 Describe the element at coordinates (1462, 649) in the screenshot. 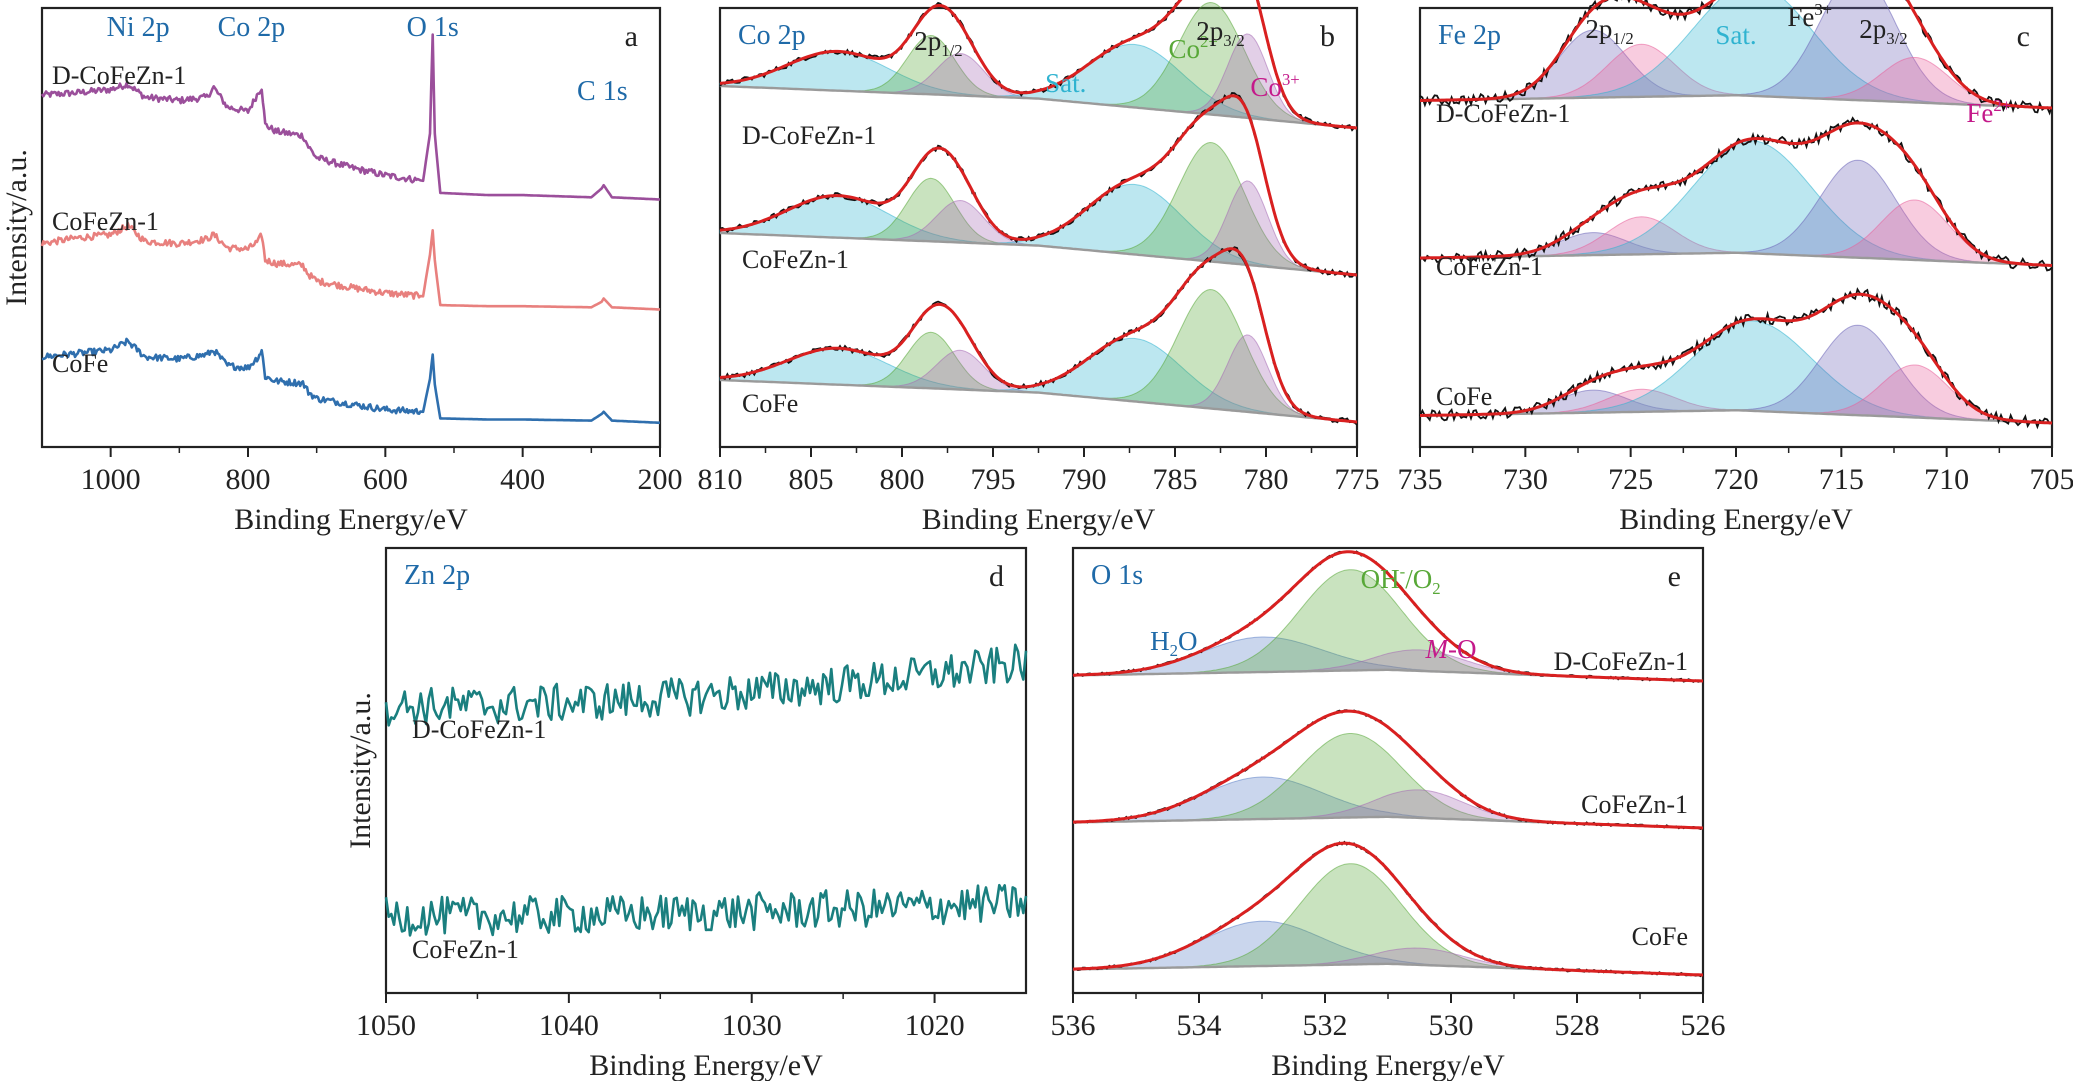

I see `peak-label-e-2-tail: -O` at that location.